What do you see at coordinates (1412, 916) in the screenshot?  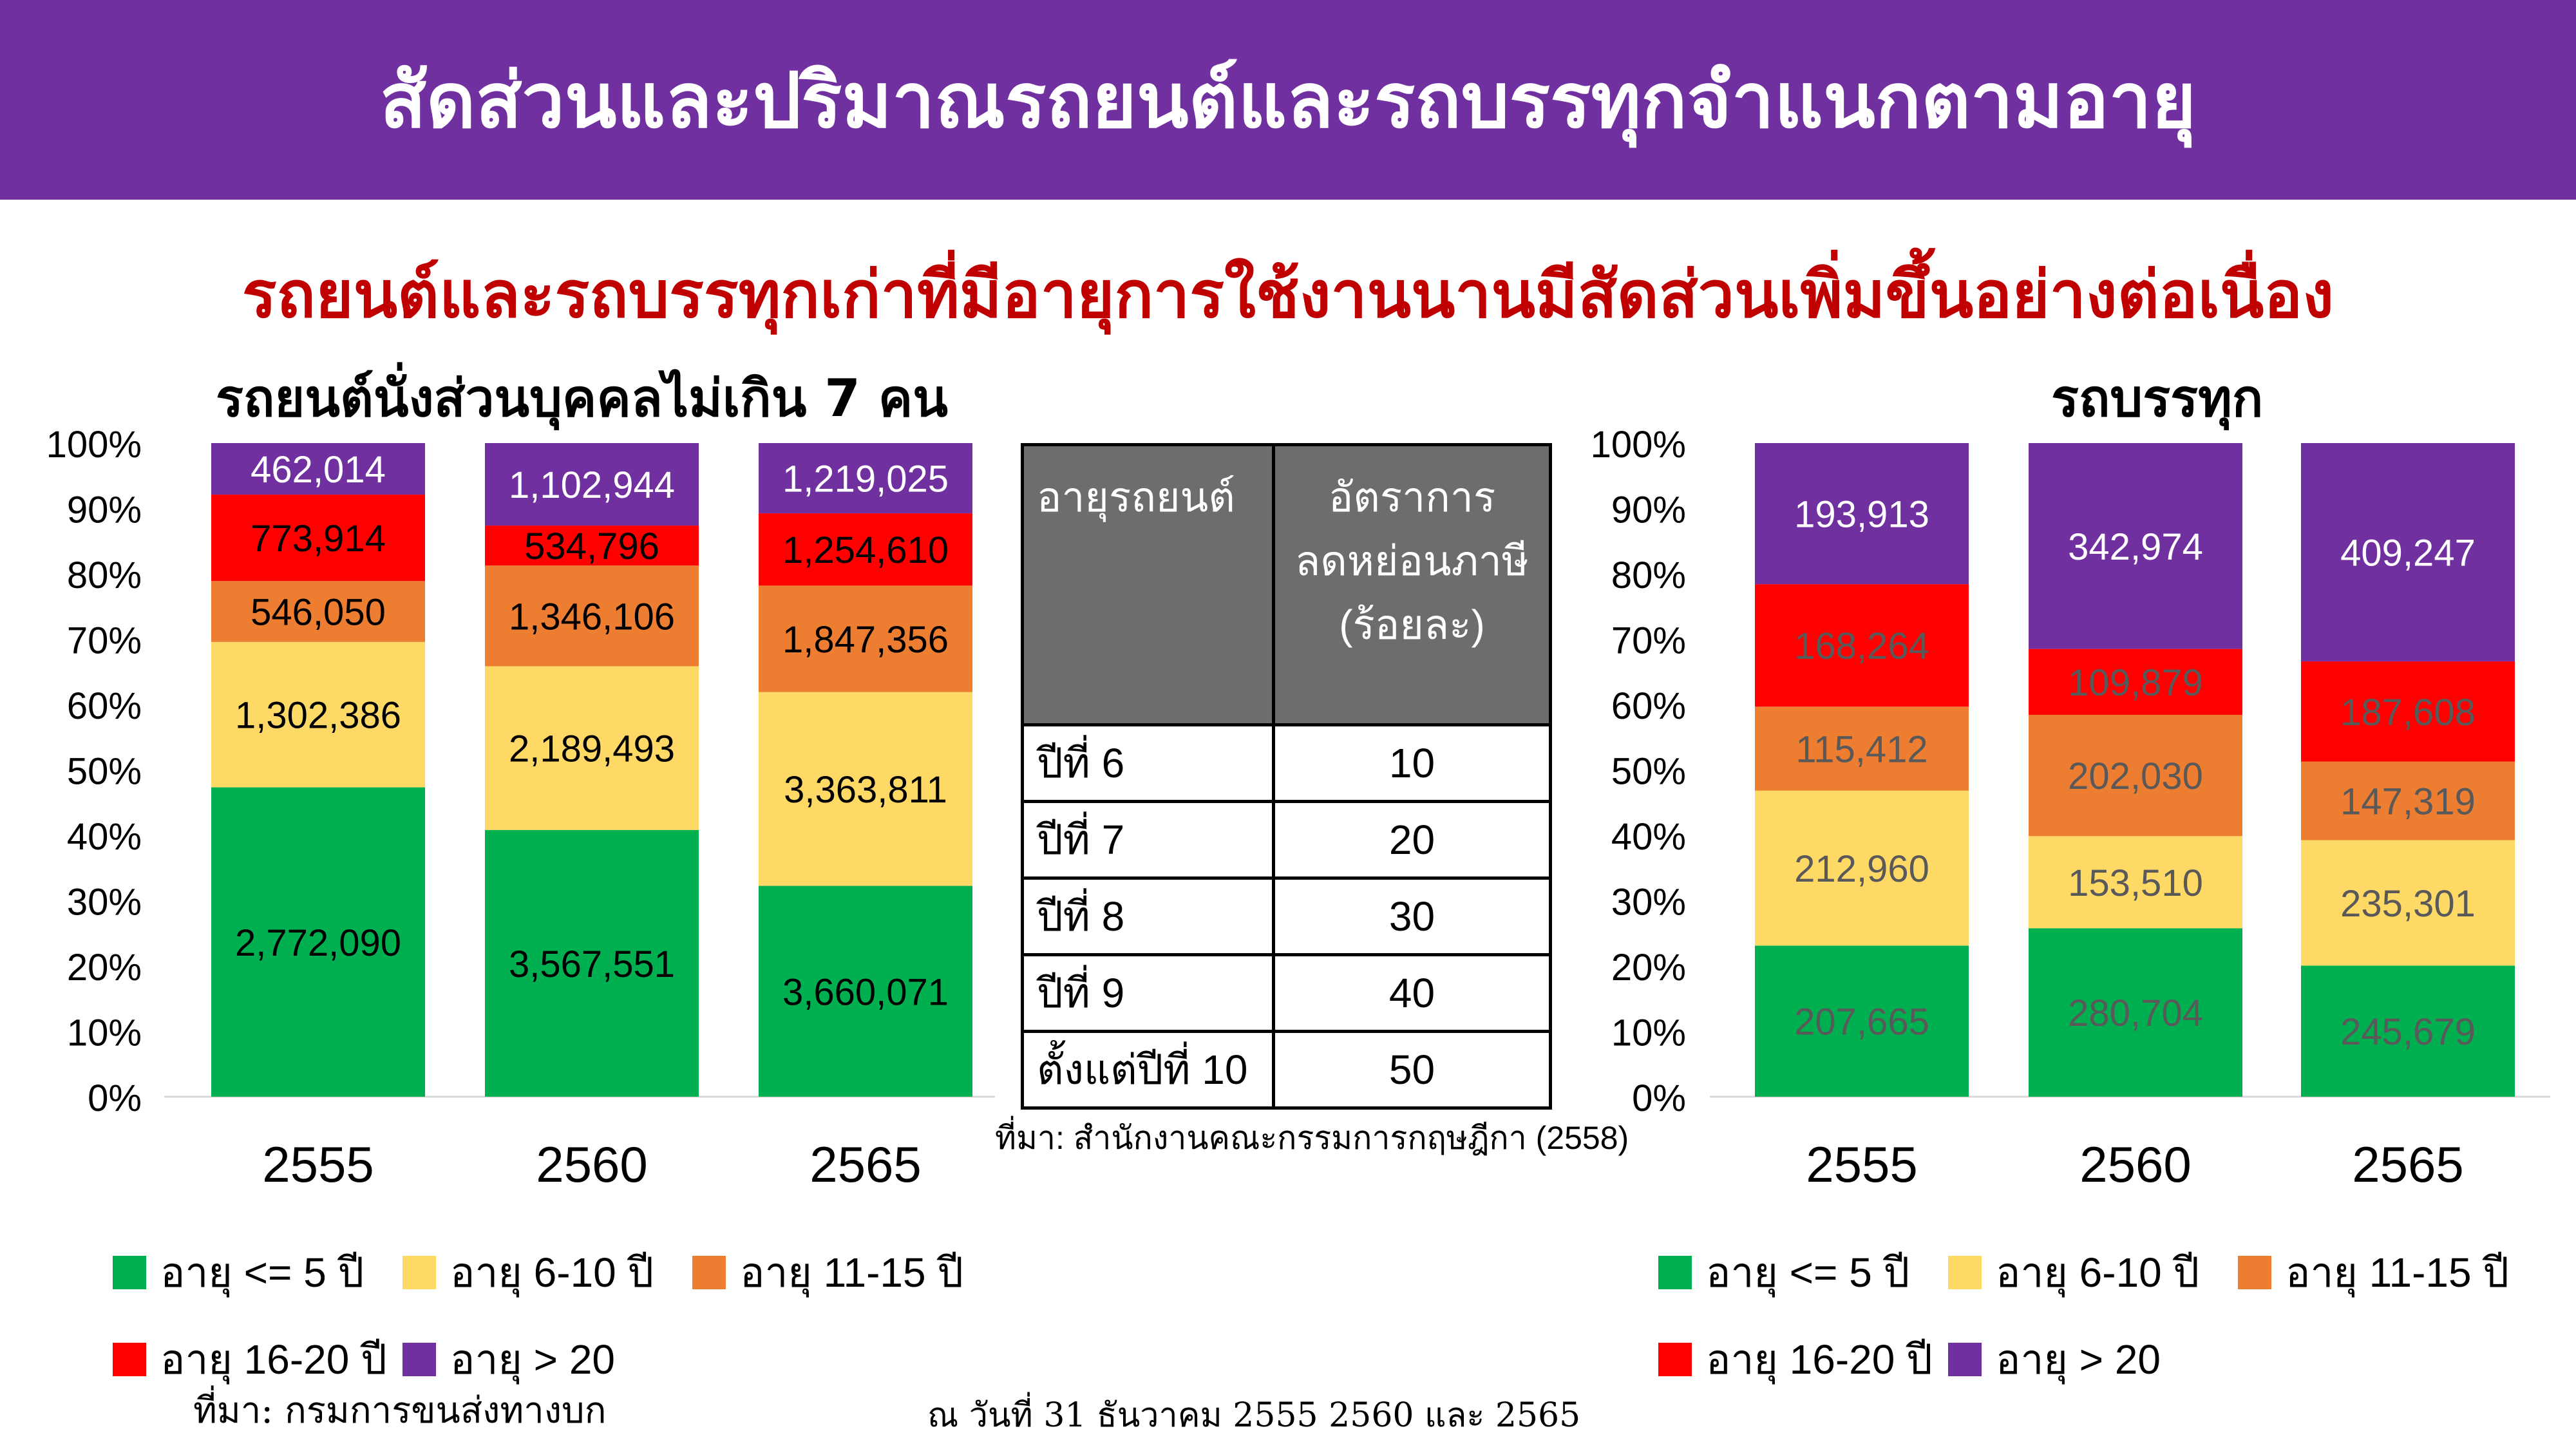 I see `table-cell-rate: 30` at bounding box center [1412, 916].